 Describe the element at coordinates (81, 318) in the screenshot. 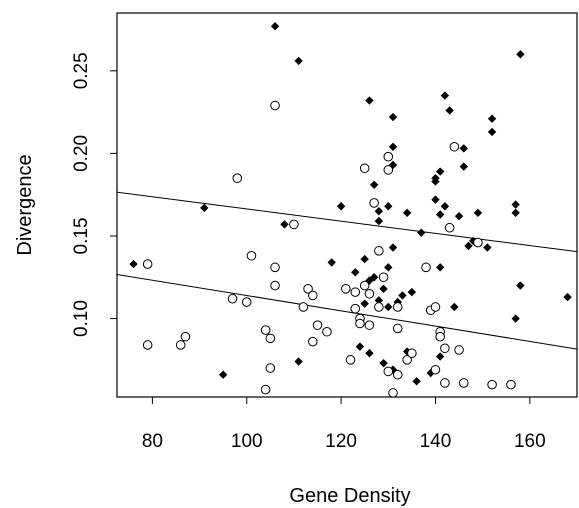

I see `y-tick-label: 0.10` at that location.